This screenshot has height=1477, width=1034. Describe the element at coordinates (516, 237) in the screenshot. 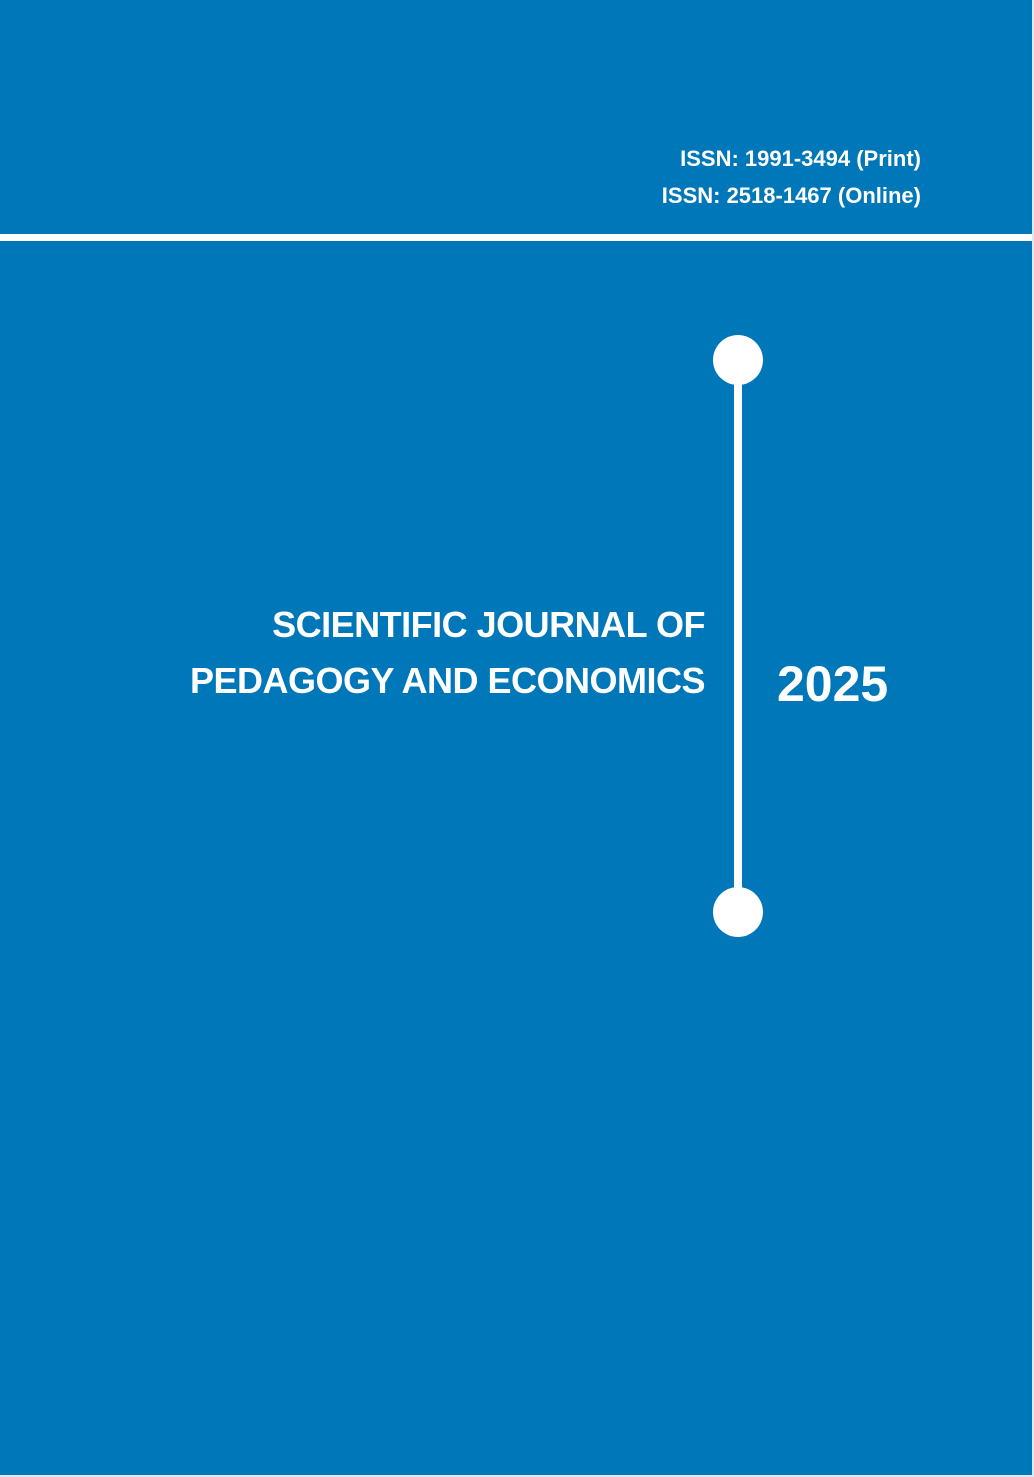

I see `header-divider` at that location.